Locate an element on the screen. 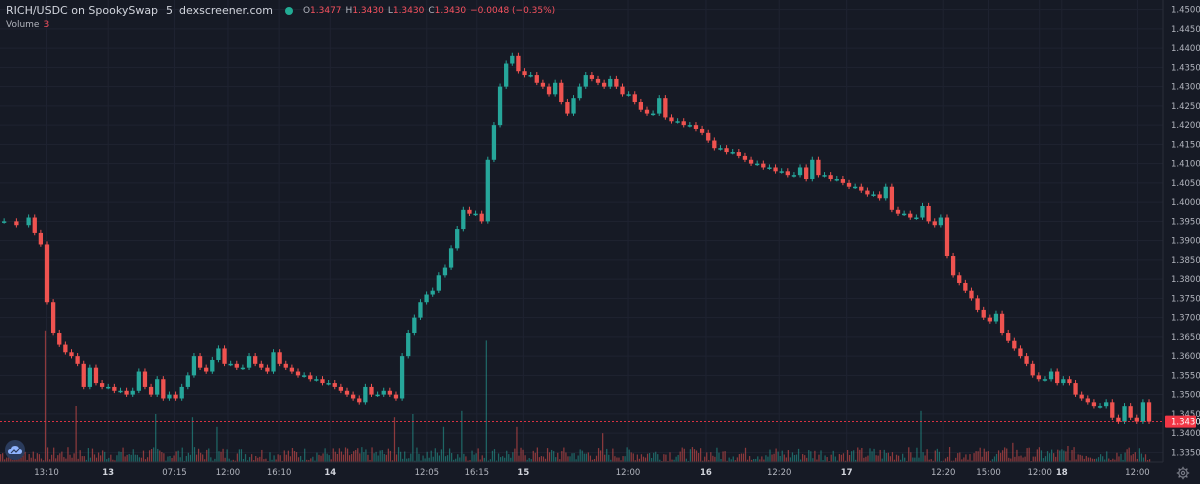 The height and width of the screenshot is (484, 1200). gear-icon is located at coordinates (1183, 472).